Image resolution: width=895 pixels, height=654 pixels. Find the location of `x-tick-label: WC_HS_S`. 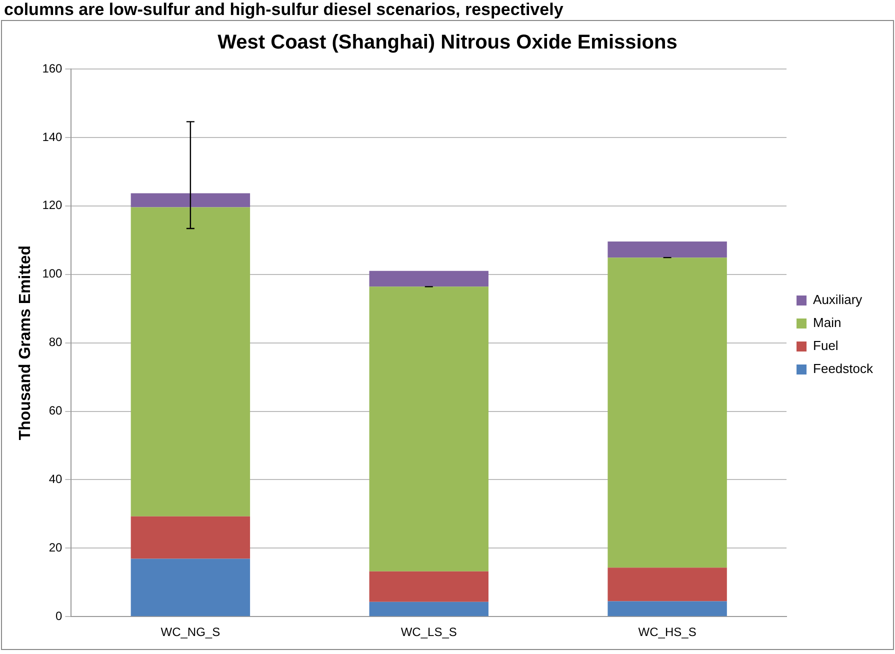

x-tick-label: WC_HS_S is located at coordinates (667, 632).